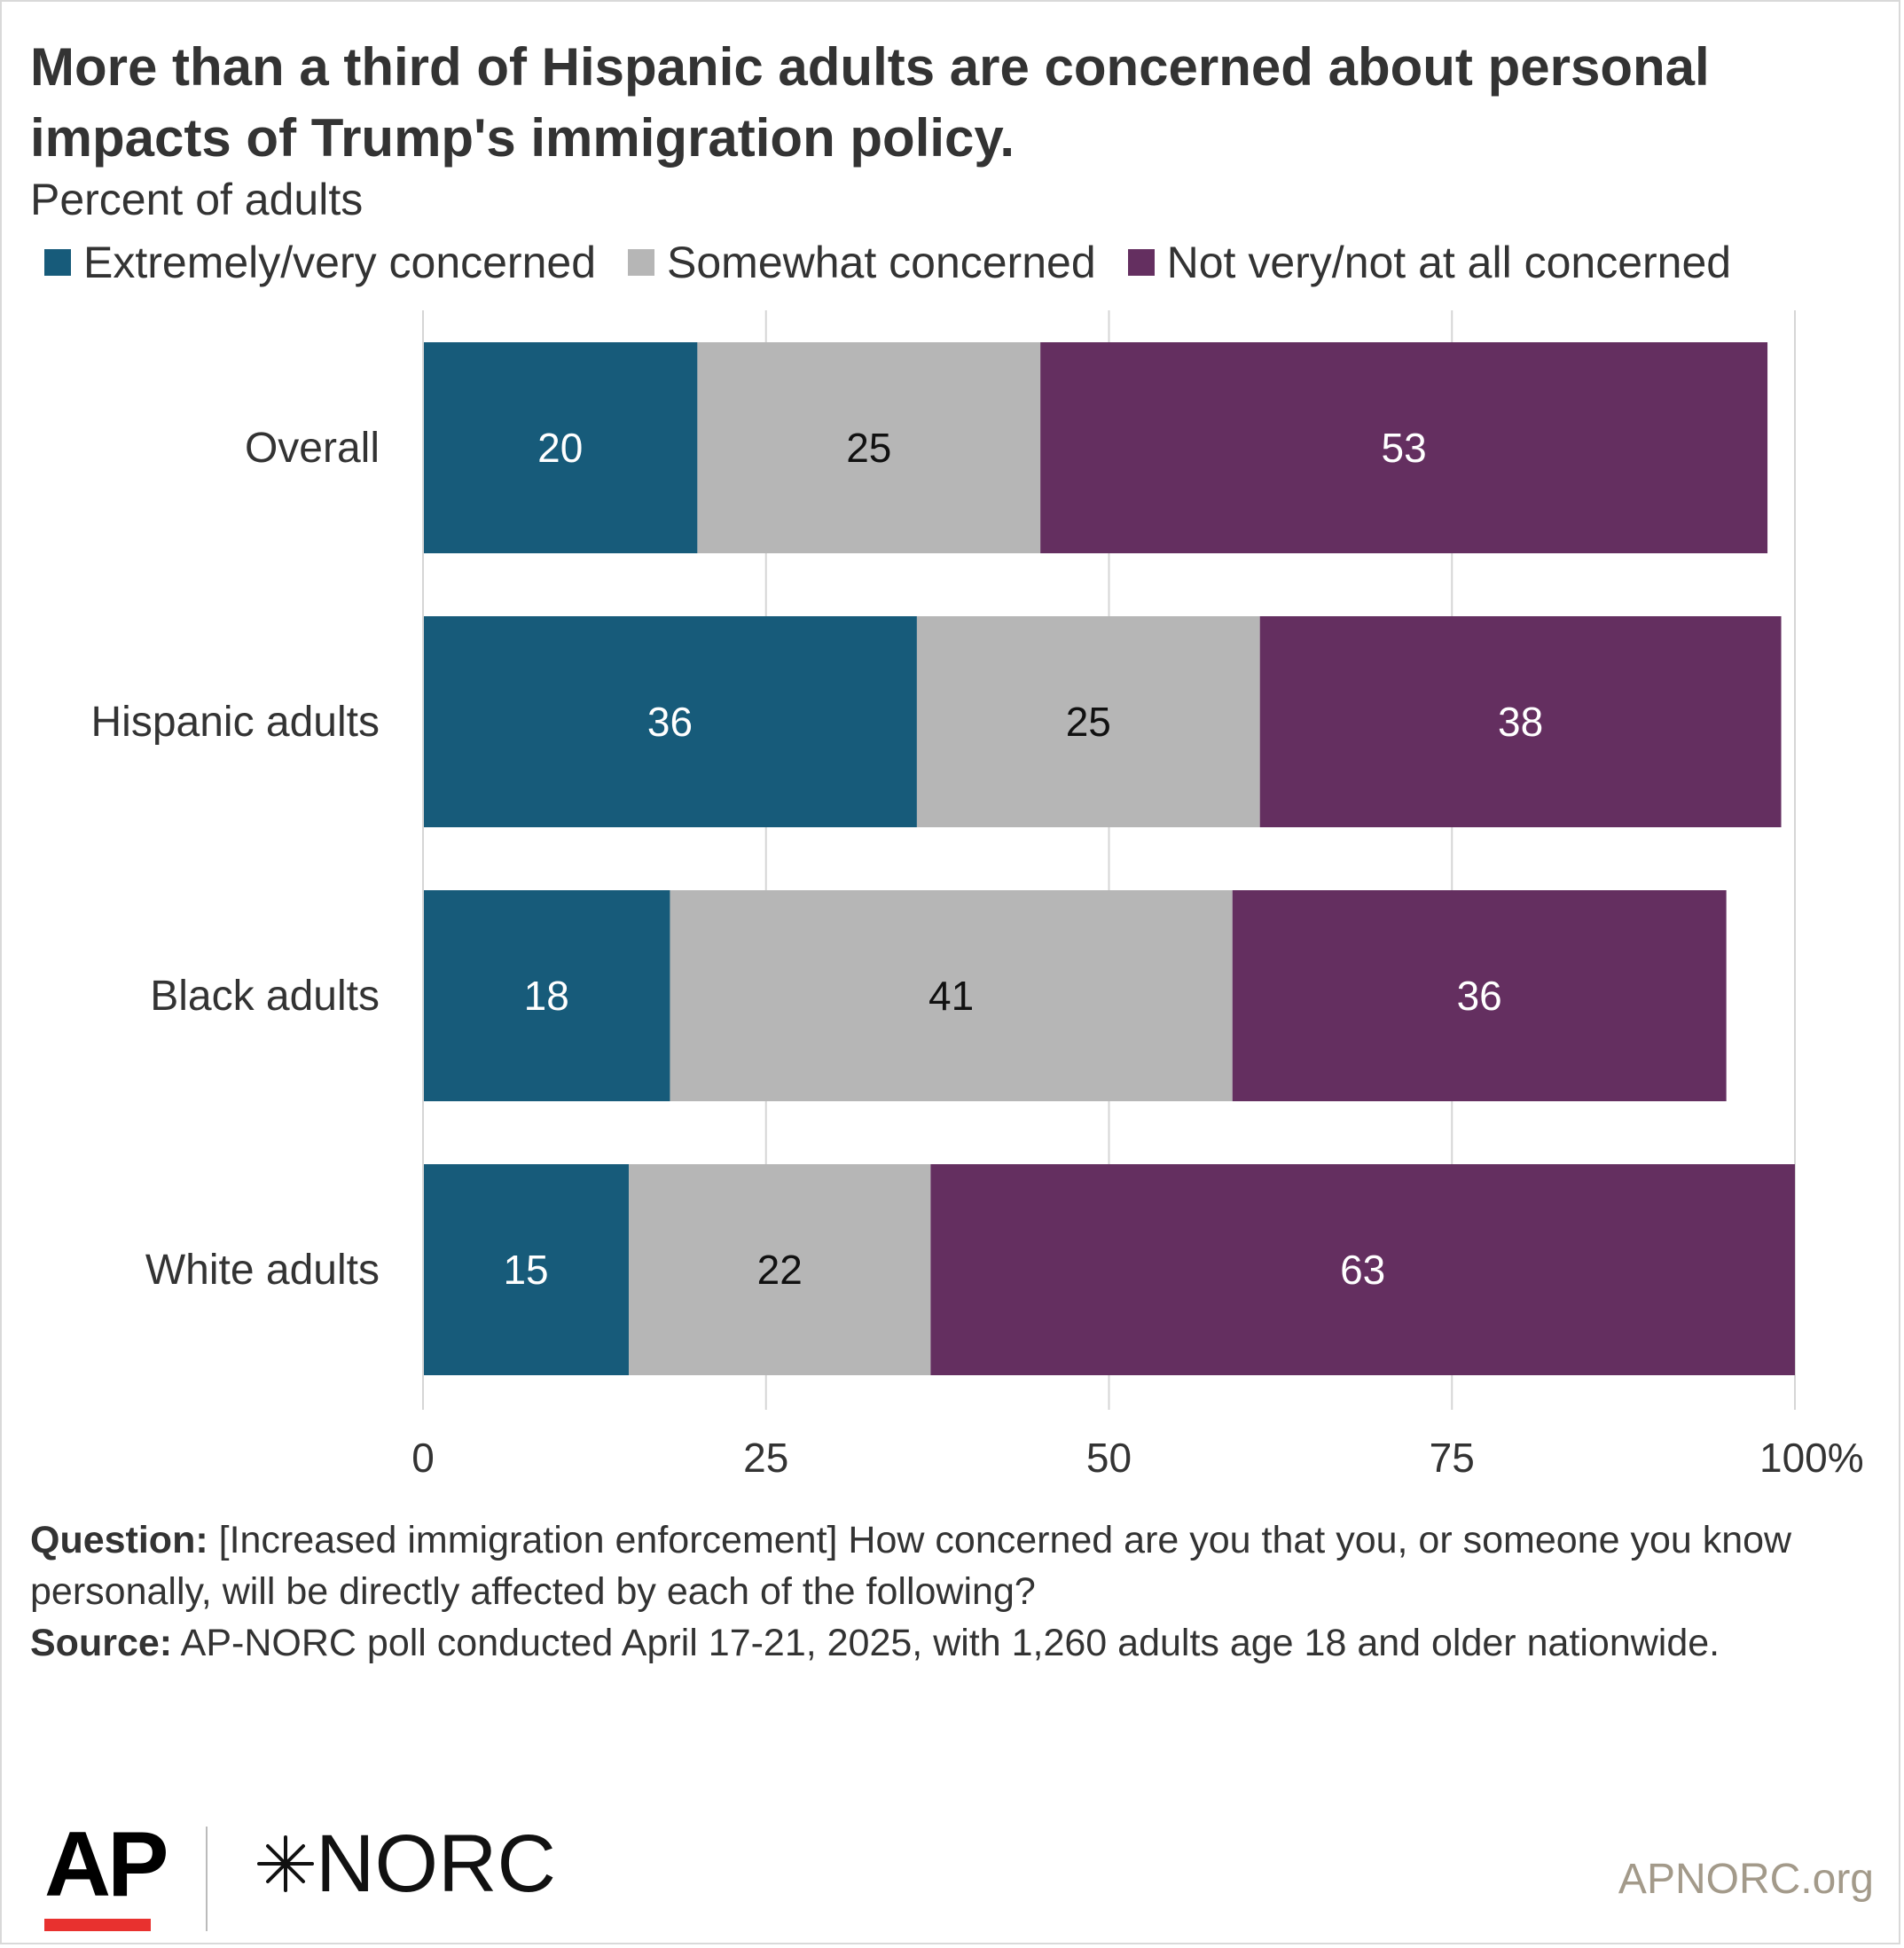  What do you see at coordinates (236, 722) in the screenshot?
I see `category-label: Hispanic adults` at bounding box center [236, 722].